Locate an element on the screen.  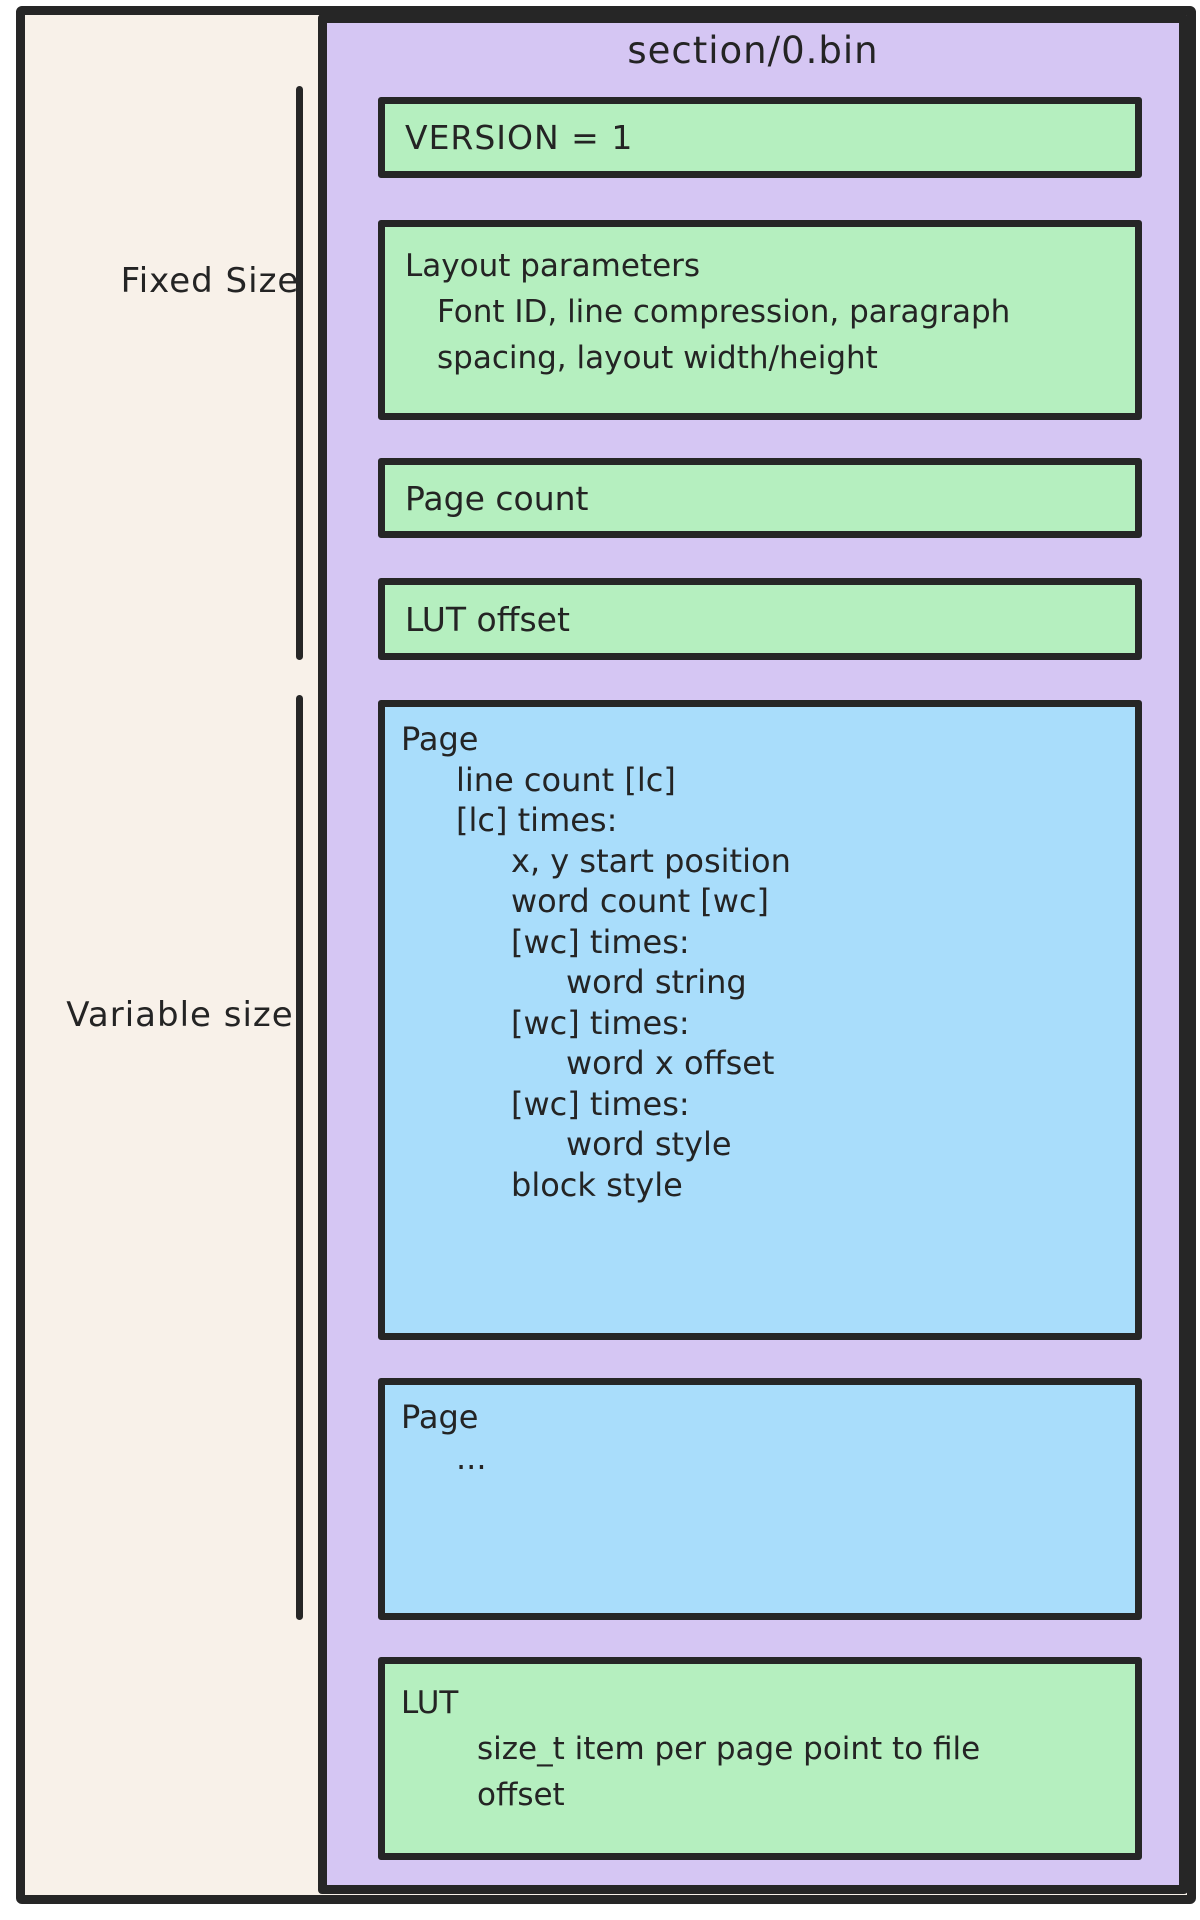
record-line: Font ID, line compression, paragraph is located at coordinates (724, 312).